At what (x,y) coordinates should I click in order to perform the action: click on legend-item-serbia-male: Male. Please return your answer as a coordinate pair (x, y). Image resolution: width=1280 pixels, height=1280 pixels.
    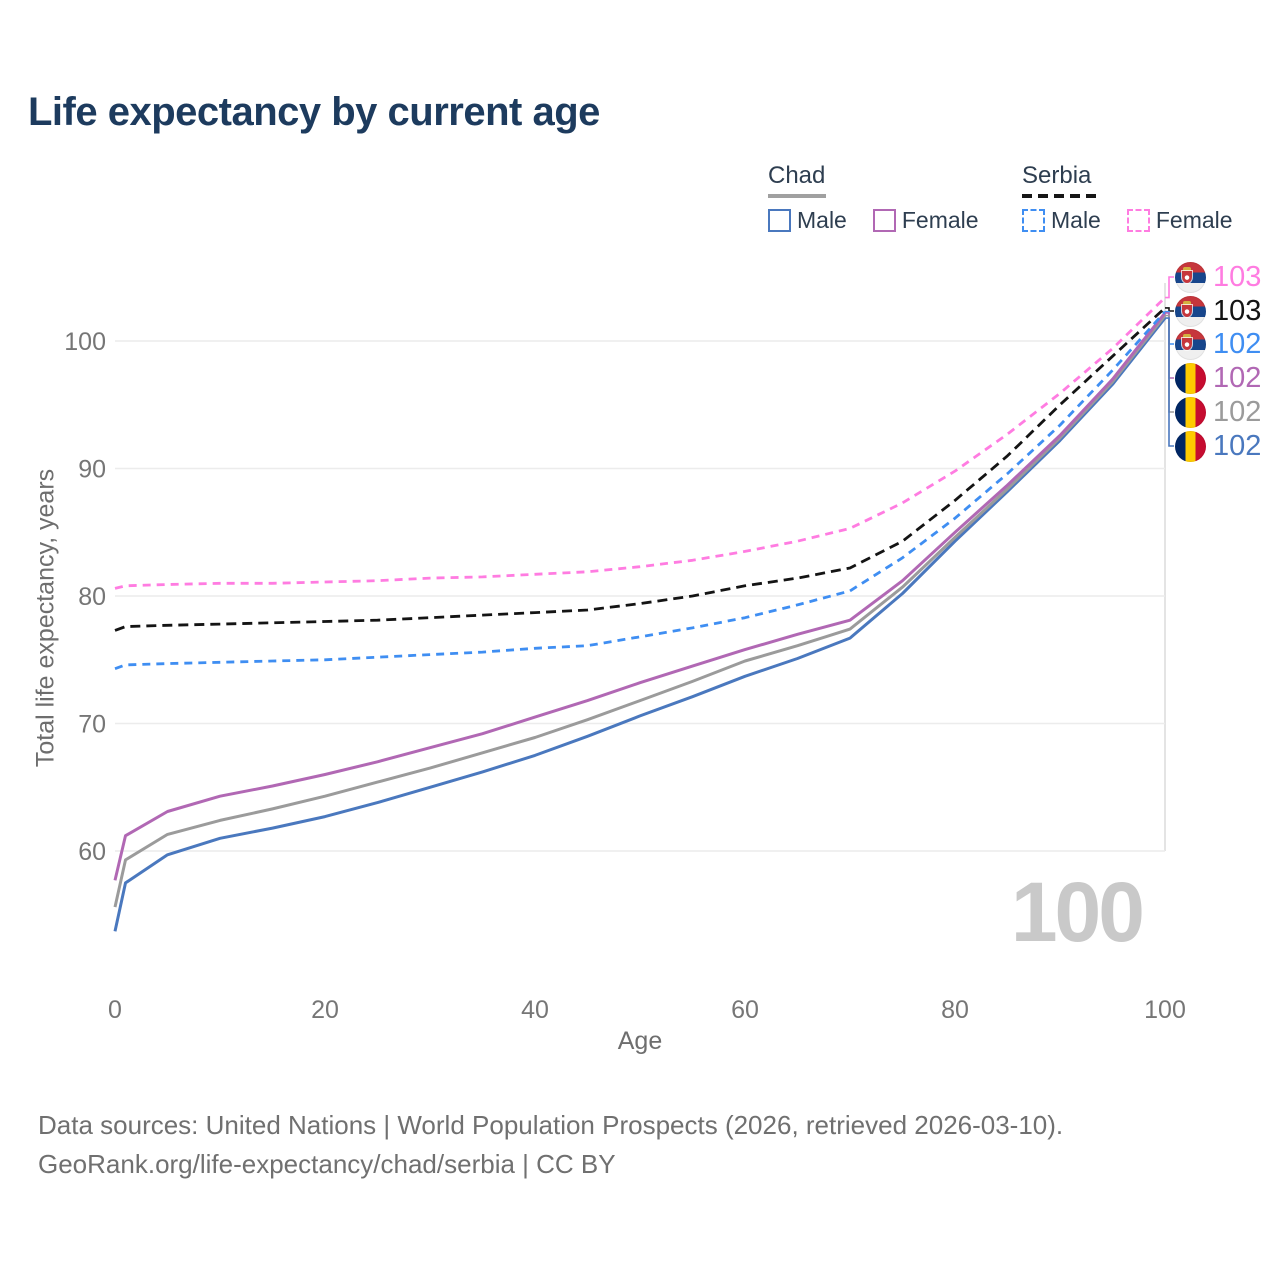
    Looking at the image, I should click on (1061, 220).